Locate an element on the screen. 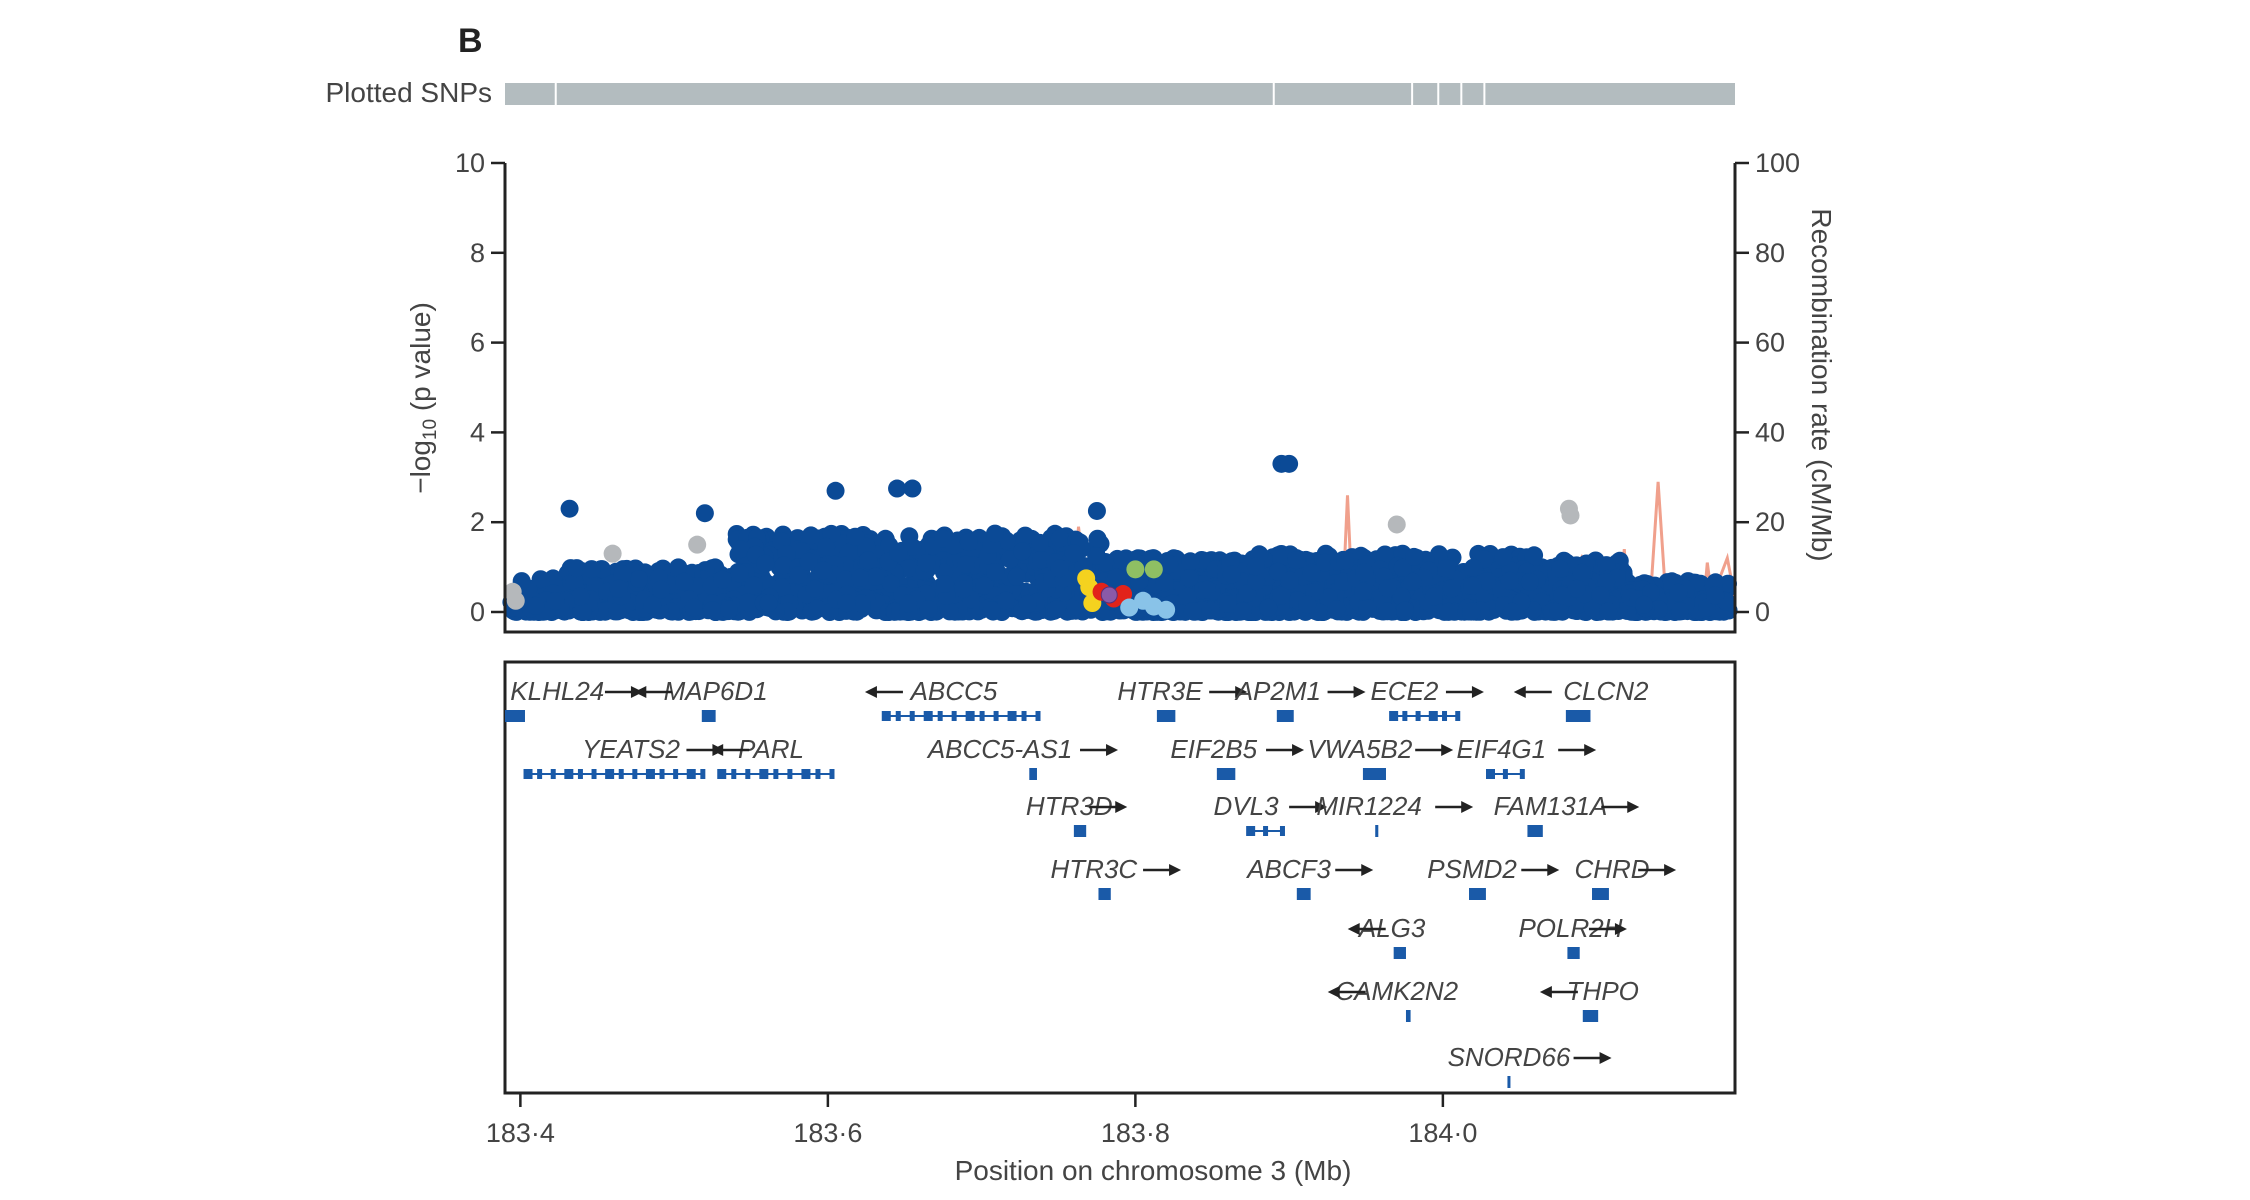 This screenshot has width=2250, height=1200. gene-label: THPO is located at coordinates (1603, 991).